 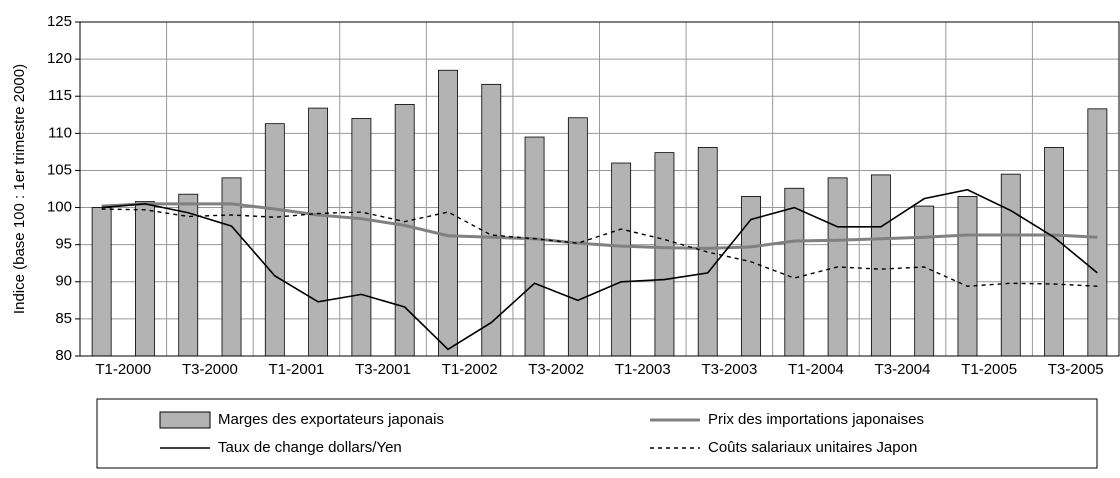 What do you see at coordinates (816, 369) in the screenshot?
I see `x-tick-label: T1-2004` at bounding box center [816, 369].